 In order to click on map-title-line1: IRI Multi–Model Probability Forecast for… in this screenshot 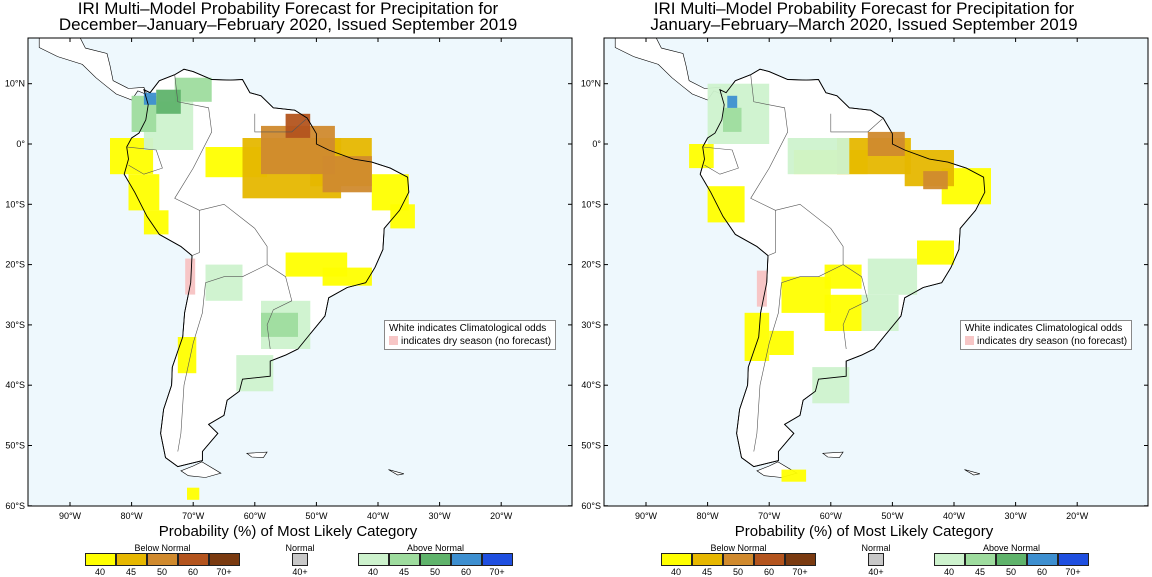, I will do `click(288, 9)`.